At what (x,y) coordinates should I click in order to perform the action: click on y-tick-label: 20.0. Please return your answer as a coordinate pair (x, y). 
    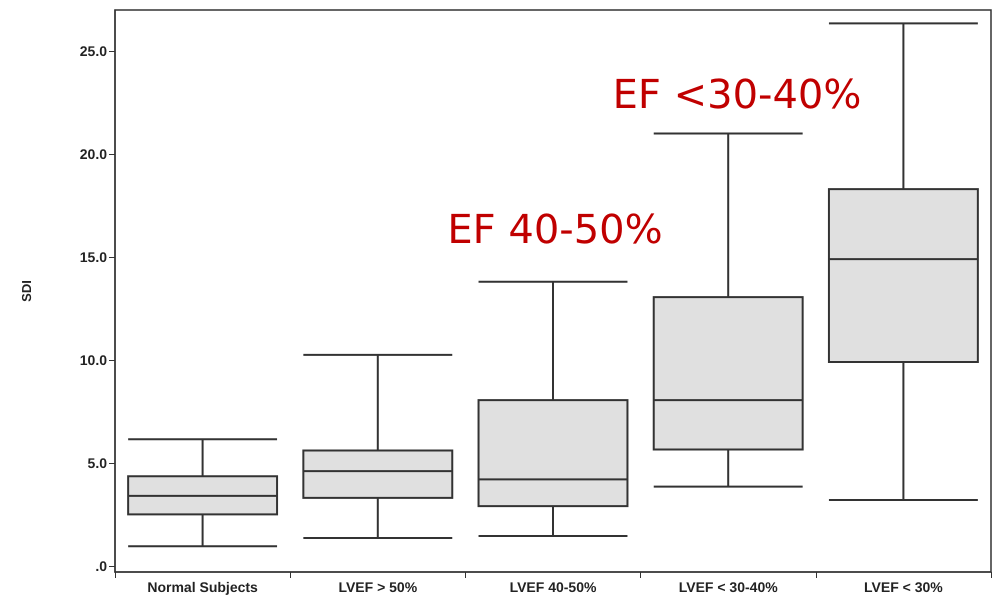
    Looking at the image, I should click on (94, 154).